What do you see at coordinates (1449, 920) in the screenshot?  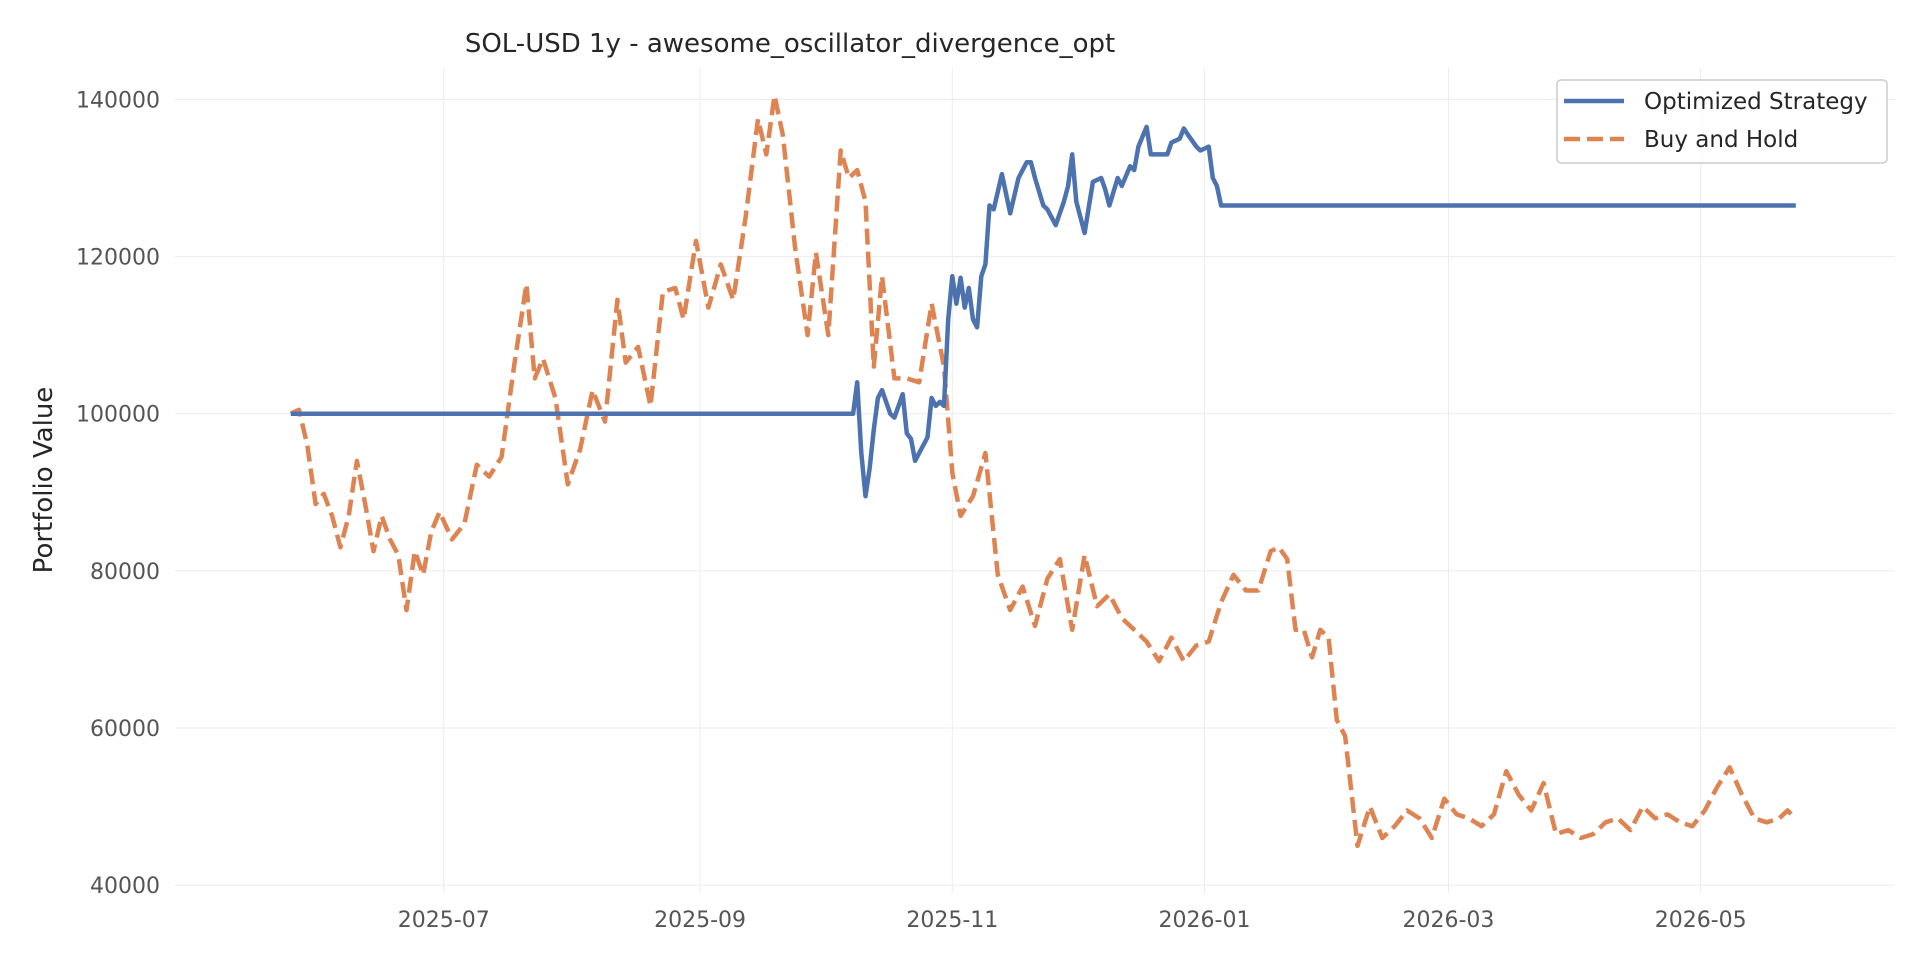 I see `x-tick-label: 2026-03` at bounding box center [1449, 920].